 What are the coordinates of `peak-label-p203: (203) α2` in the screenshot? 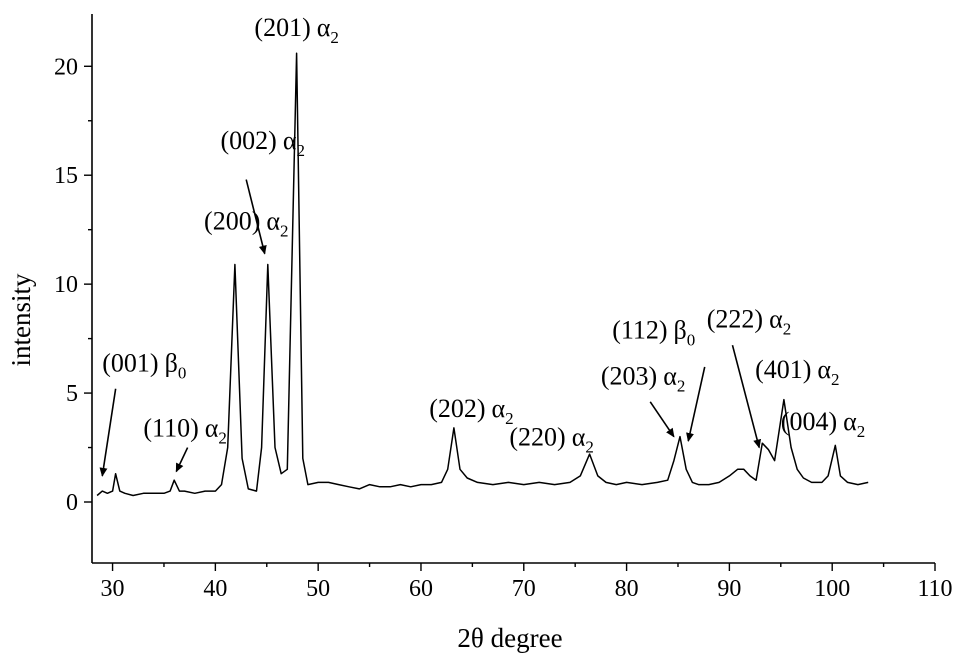 It's located at (643, 399).